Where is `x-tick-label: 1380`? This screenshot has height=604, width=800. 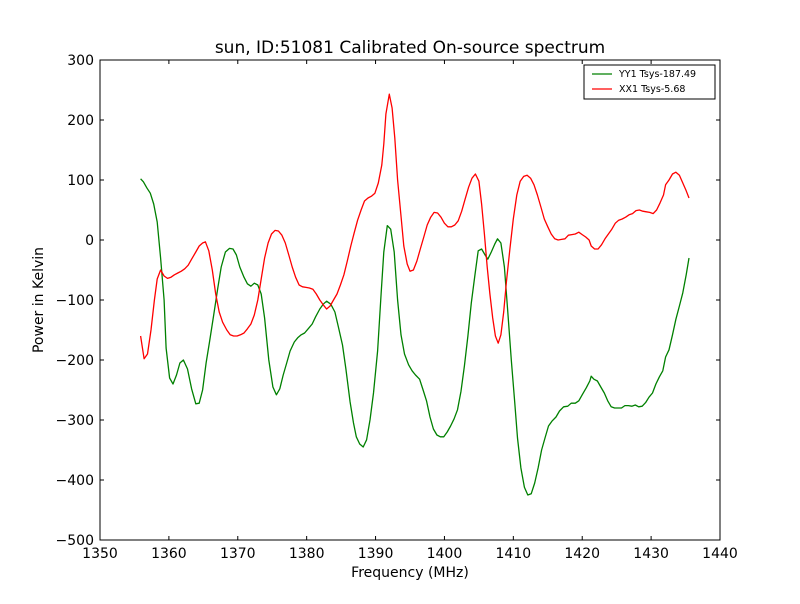
x-tick-label: 1380 is located at coordinates (307, 554).